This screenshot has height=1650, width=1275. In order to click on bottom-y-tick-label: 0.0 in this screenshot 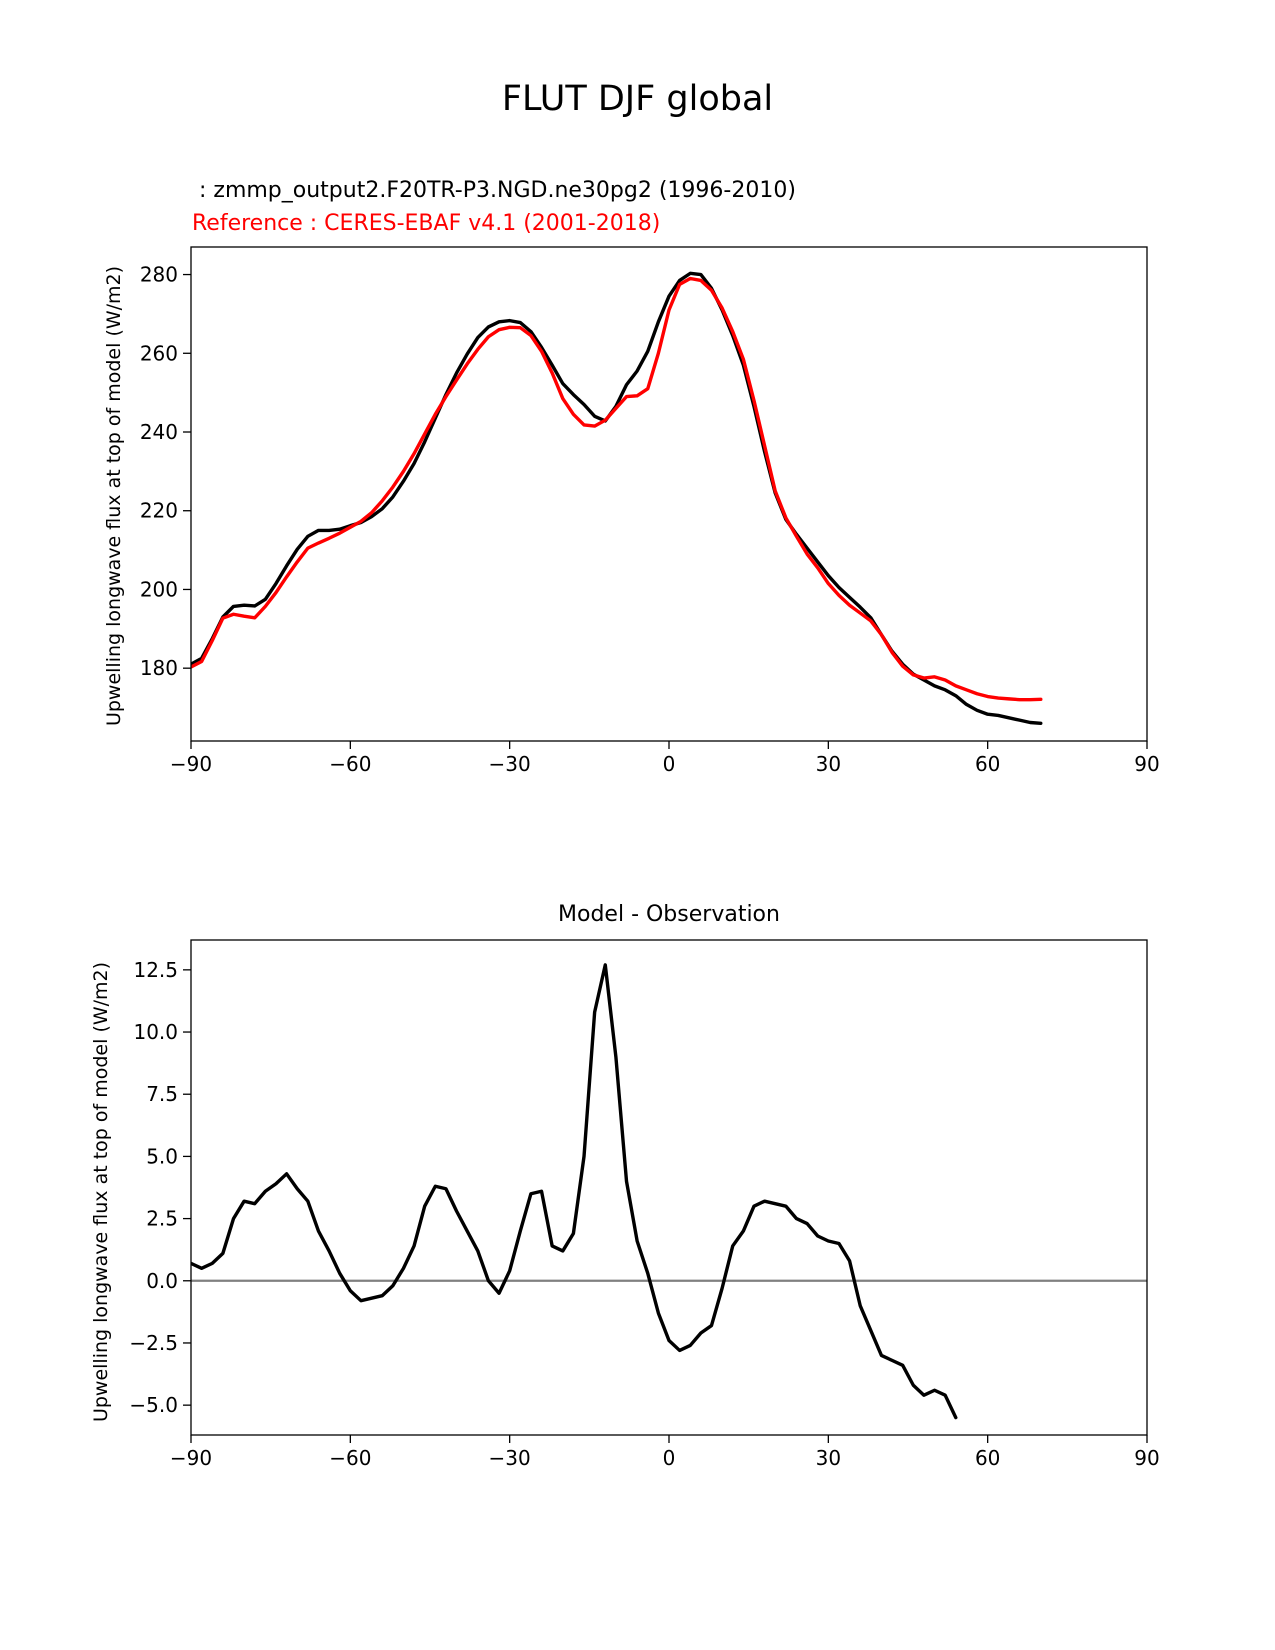, I will do `click(162, 1281)`.